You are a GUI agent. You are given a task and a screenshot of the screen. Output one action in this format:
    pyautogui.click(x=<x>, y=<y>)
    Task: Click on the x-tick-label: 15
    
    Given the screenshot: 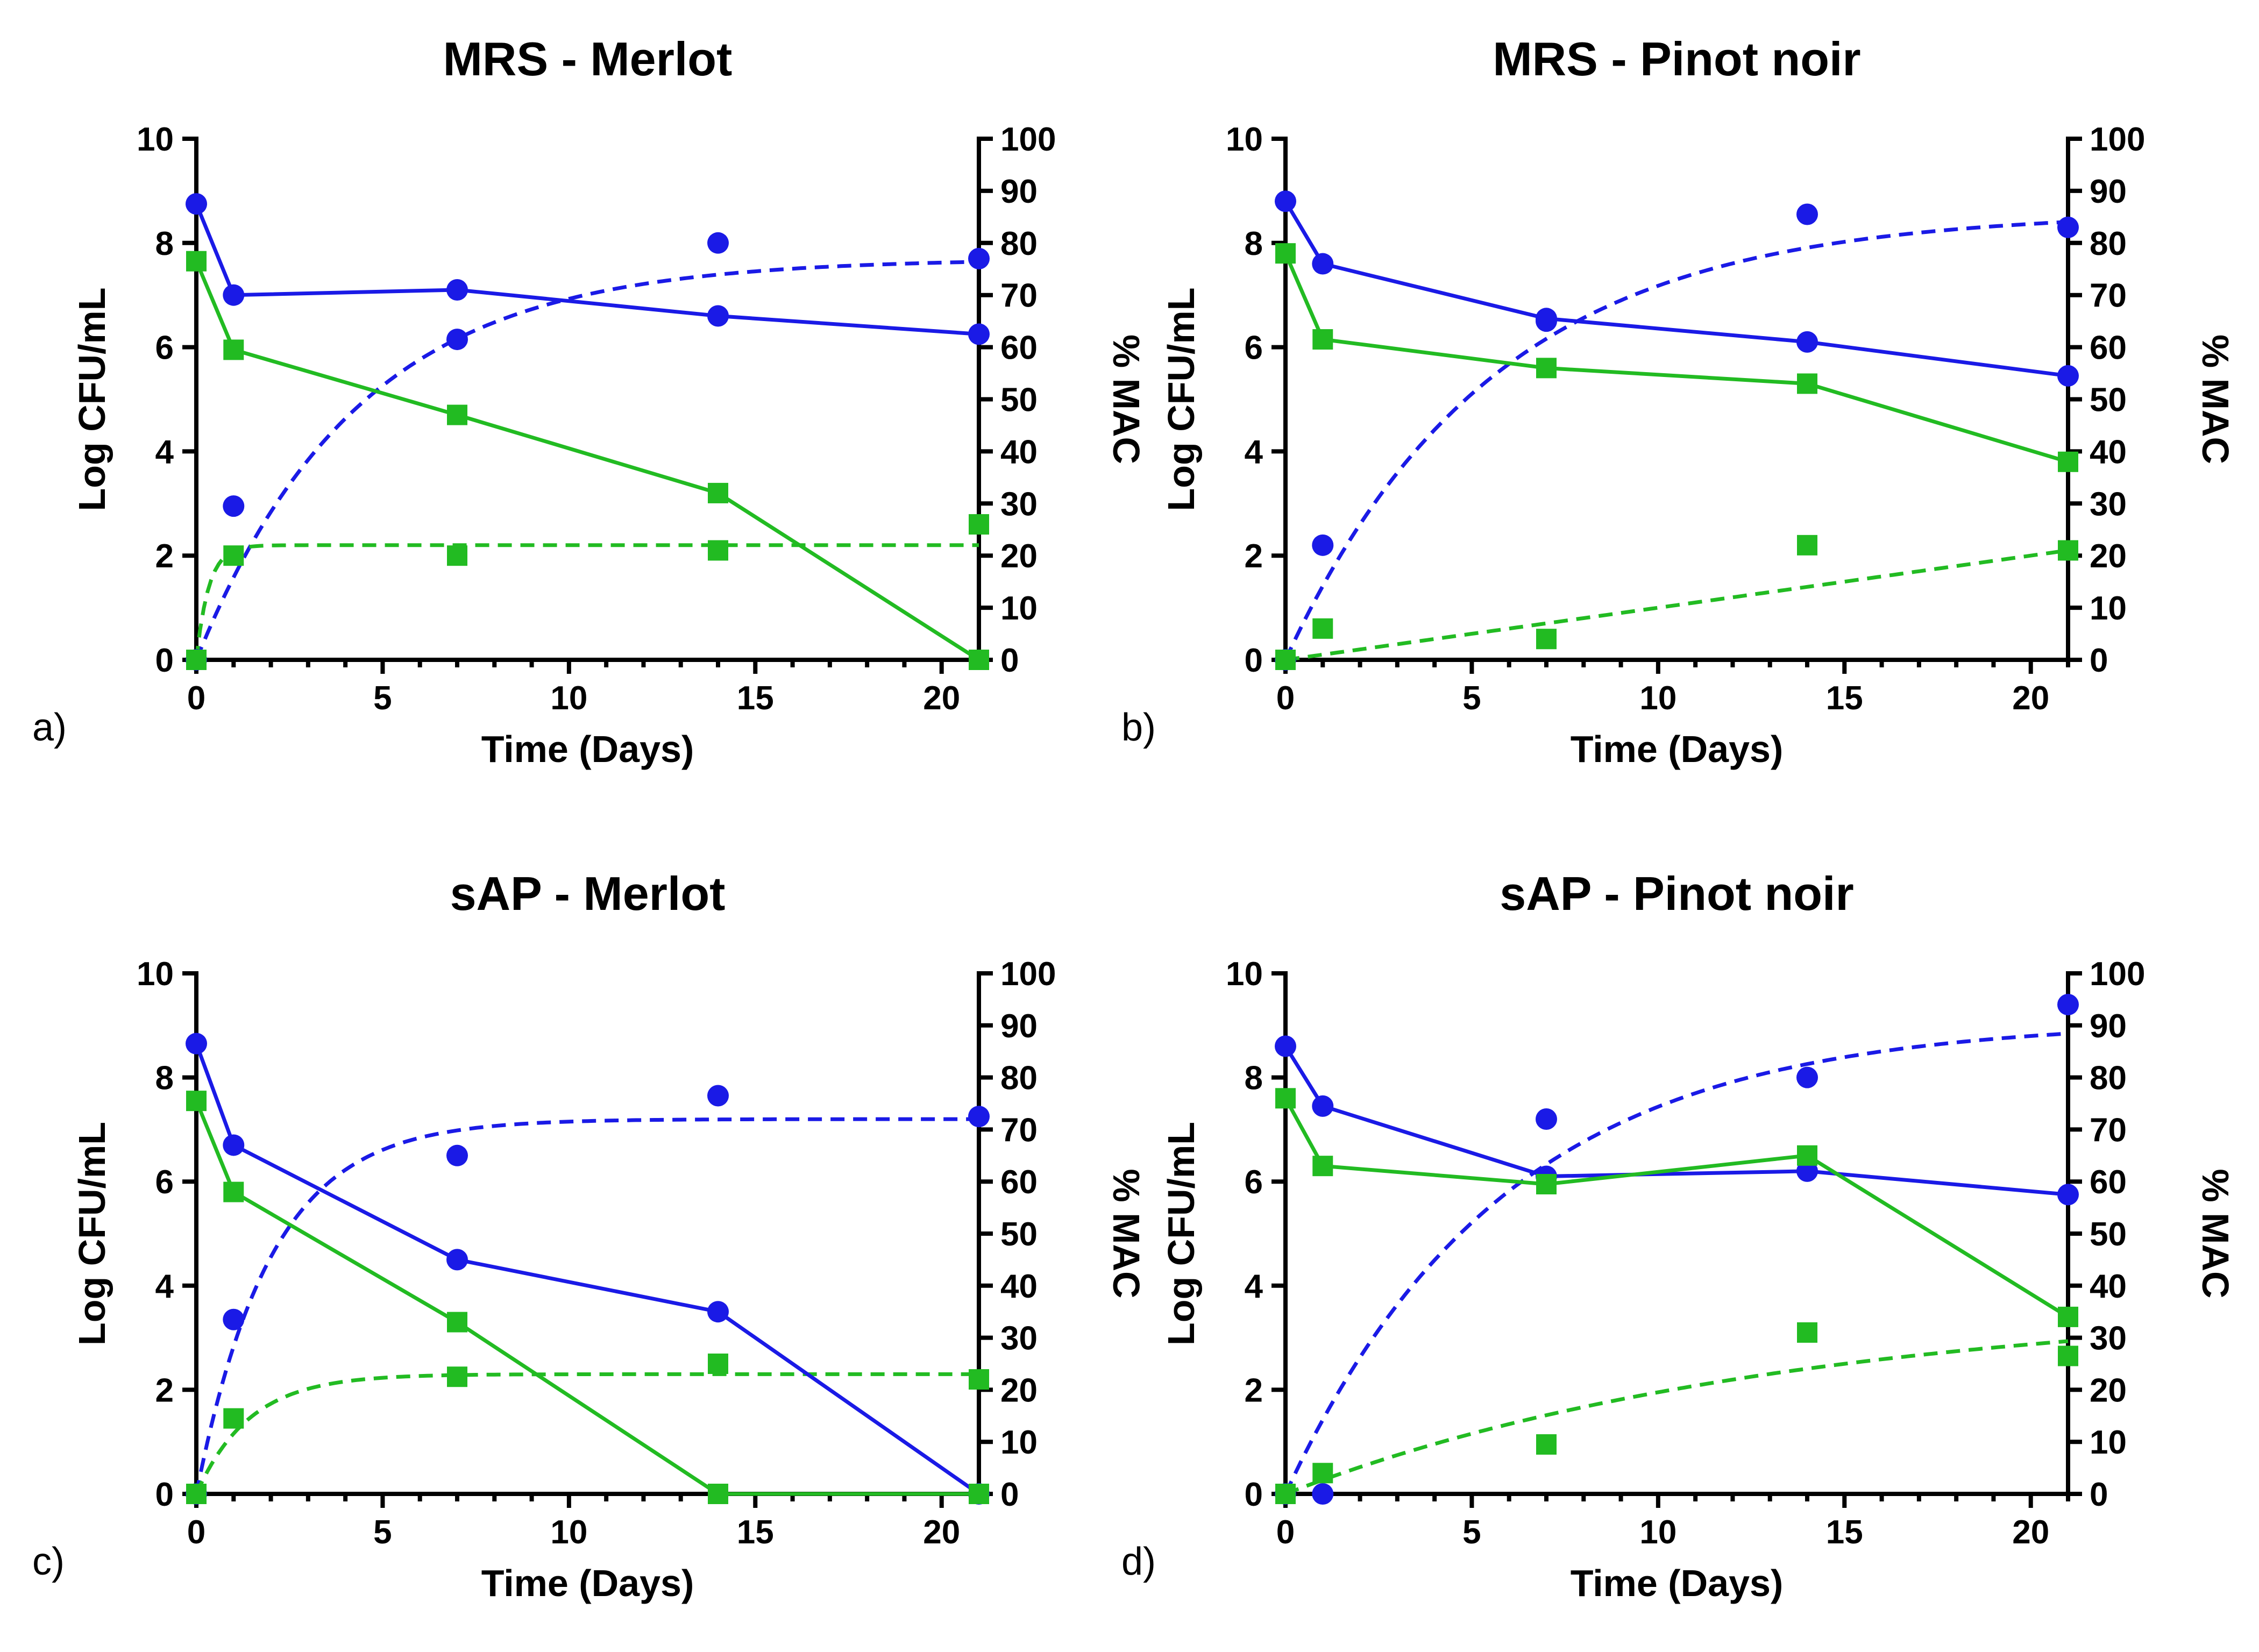 What is the action you would take?
    pyautogui.click(x=755, y=1532)
    